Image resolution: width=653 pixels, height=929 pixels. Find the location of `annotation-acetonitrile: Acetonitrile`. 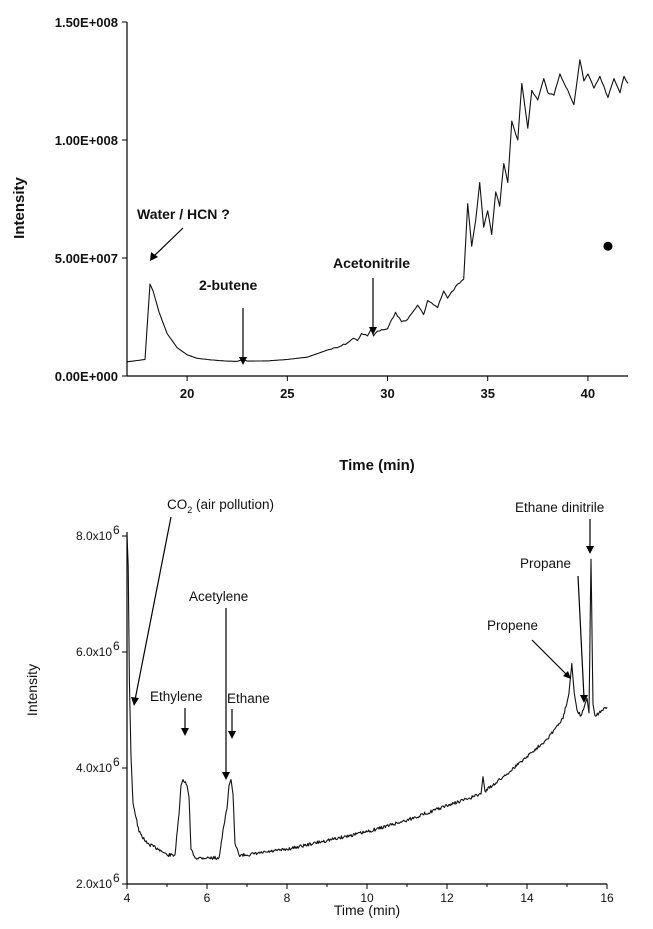

annotation-acetonitrile: Acetonitrile is located at coordinates (371, 263).